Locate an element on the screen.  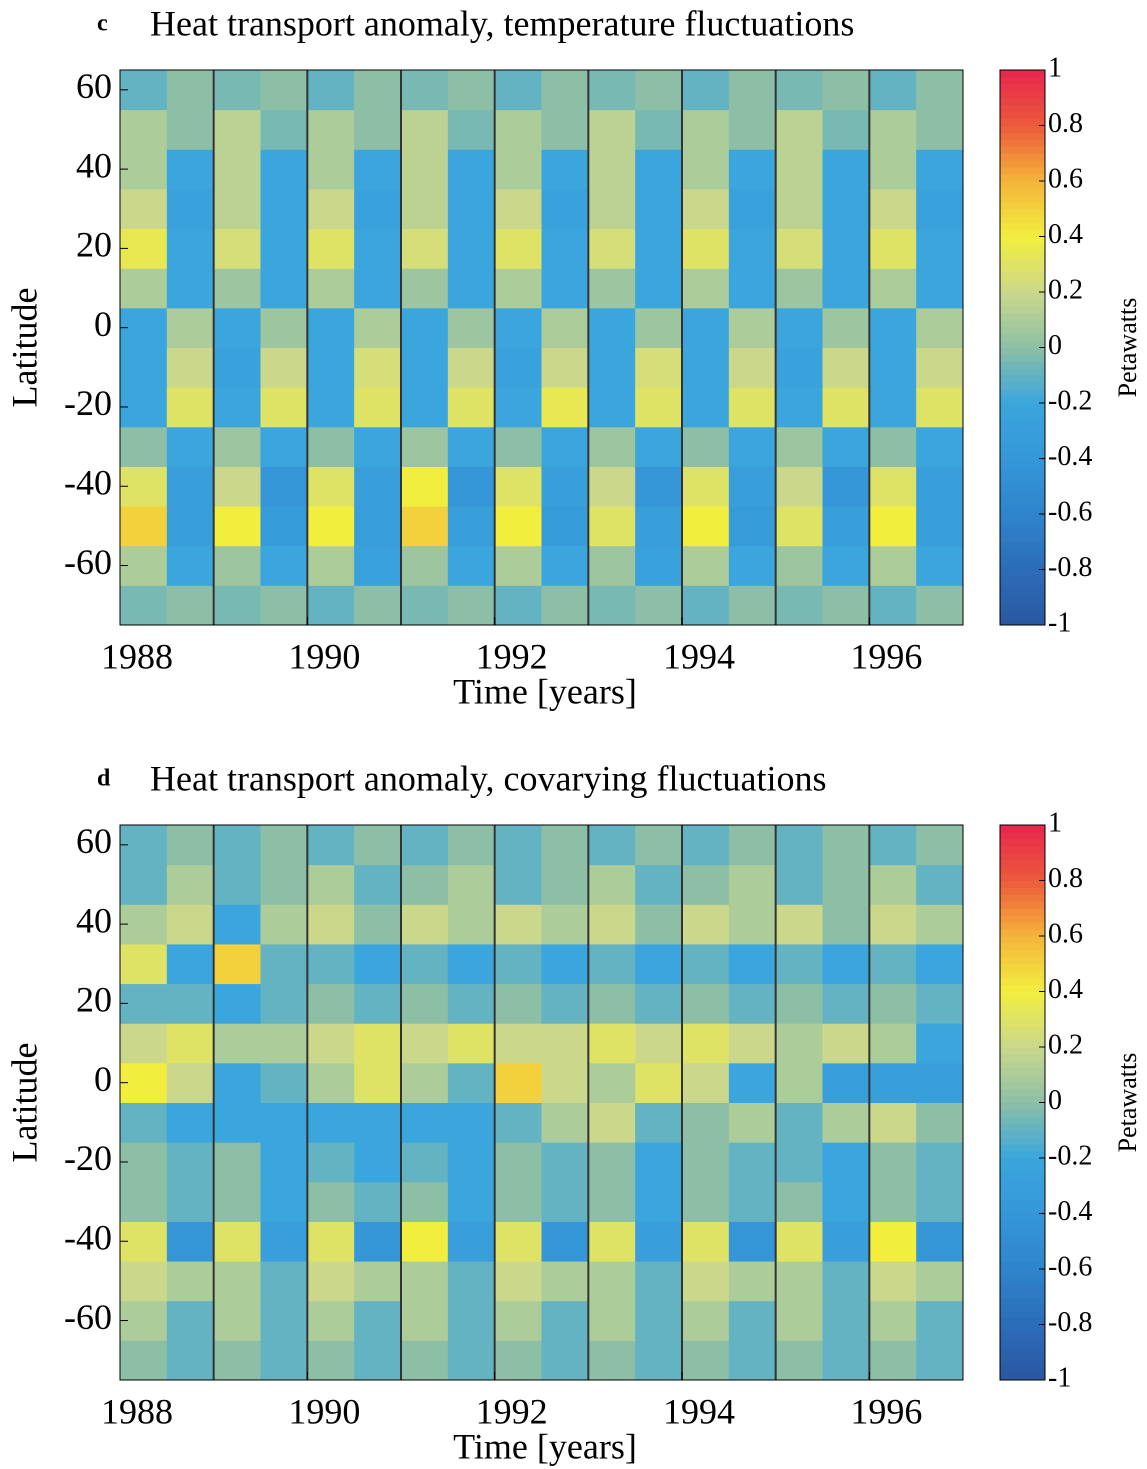
x-axis-label: Time [years] is located at coordinates (545, 1446).